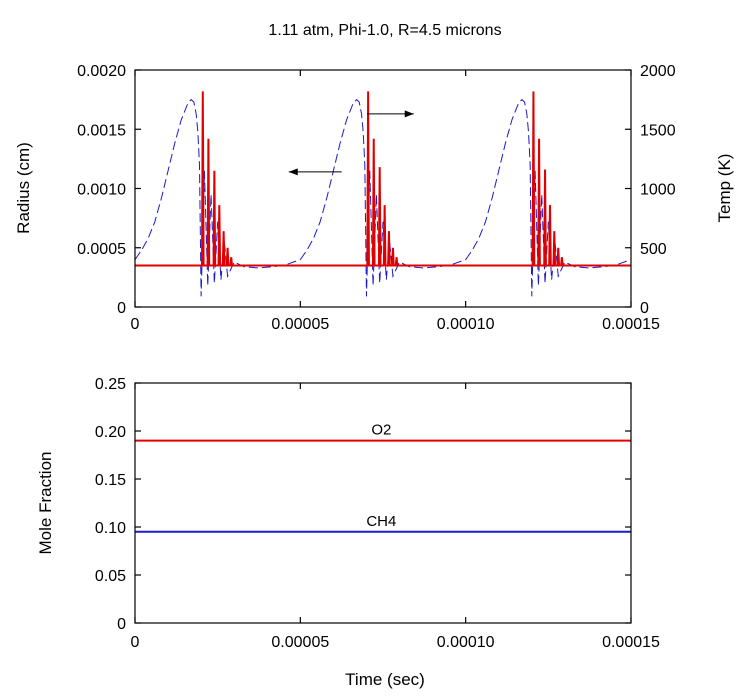 Image resolution: width=738 pixels, height=698 pixels. I want to click on bottom-y-tick-label: 0.20, so click(110, 432).